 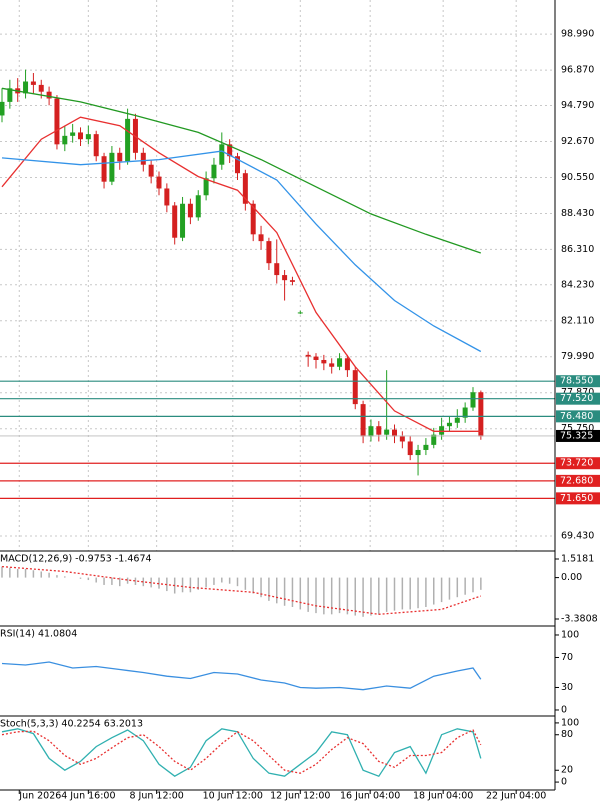 I want to click on indicator-title: MACD(12,26,9) -0.9753 -1.4674, so click(x=76, y=559).